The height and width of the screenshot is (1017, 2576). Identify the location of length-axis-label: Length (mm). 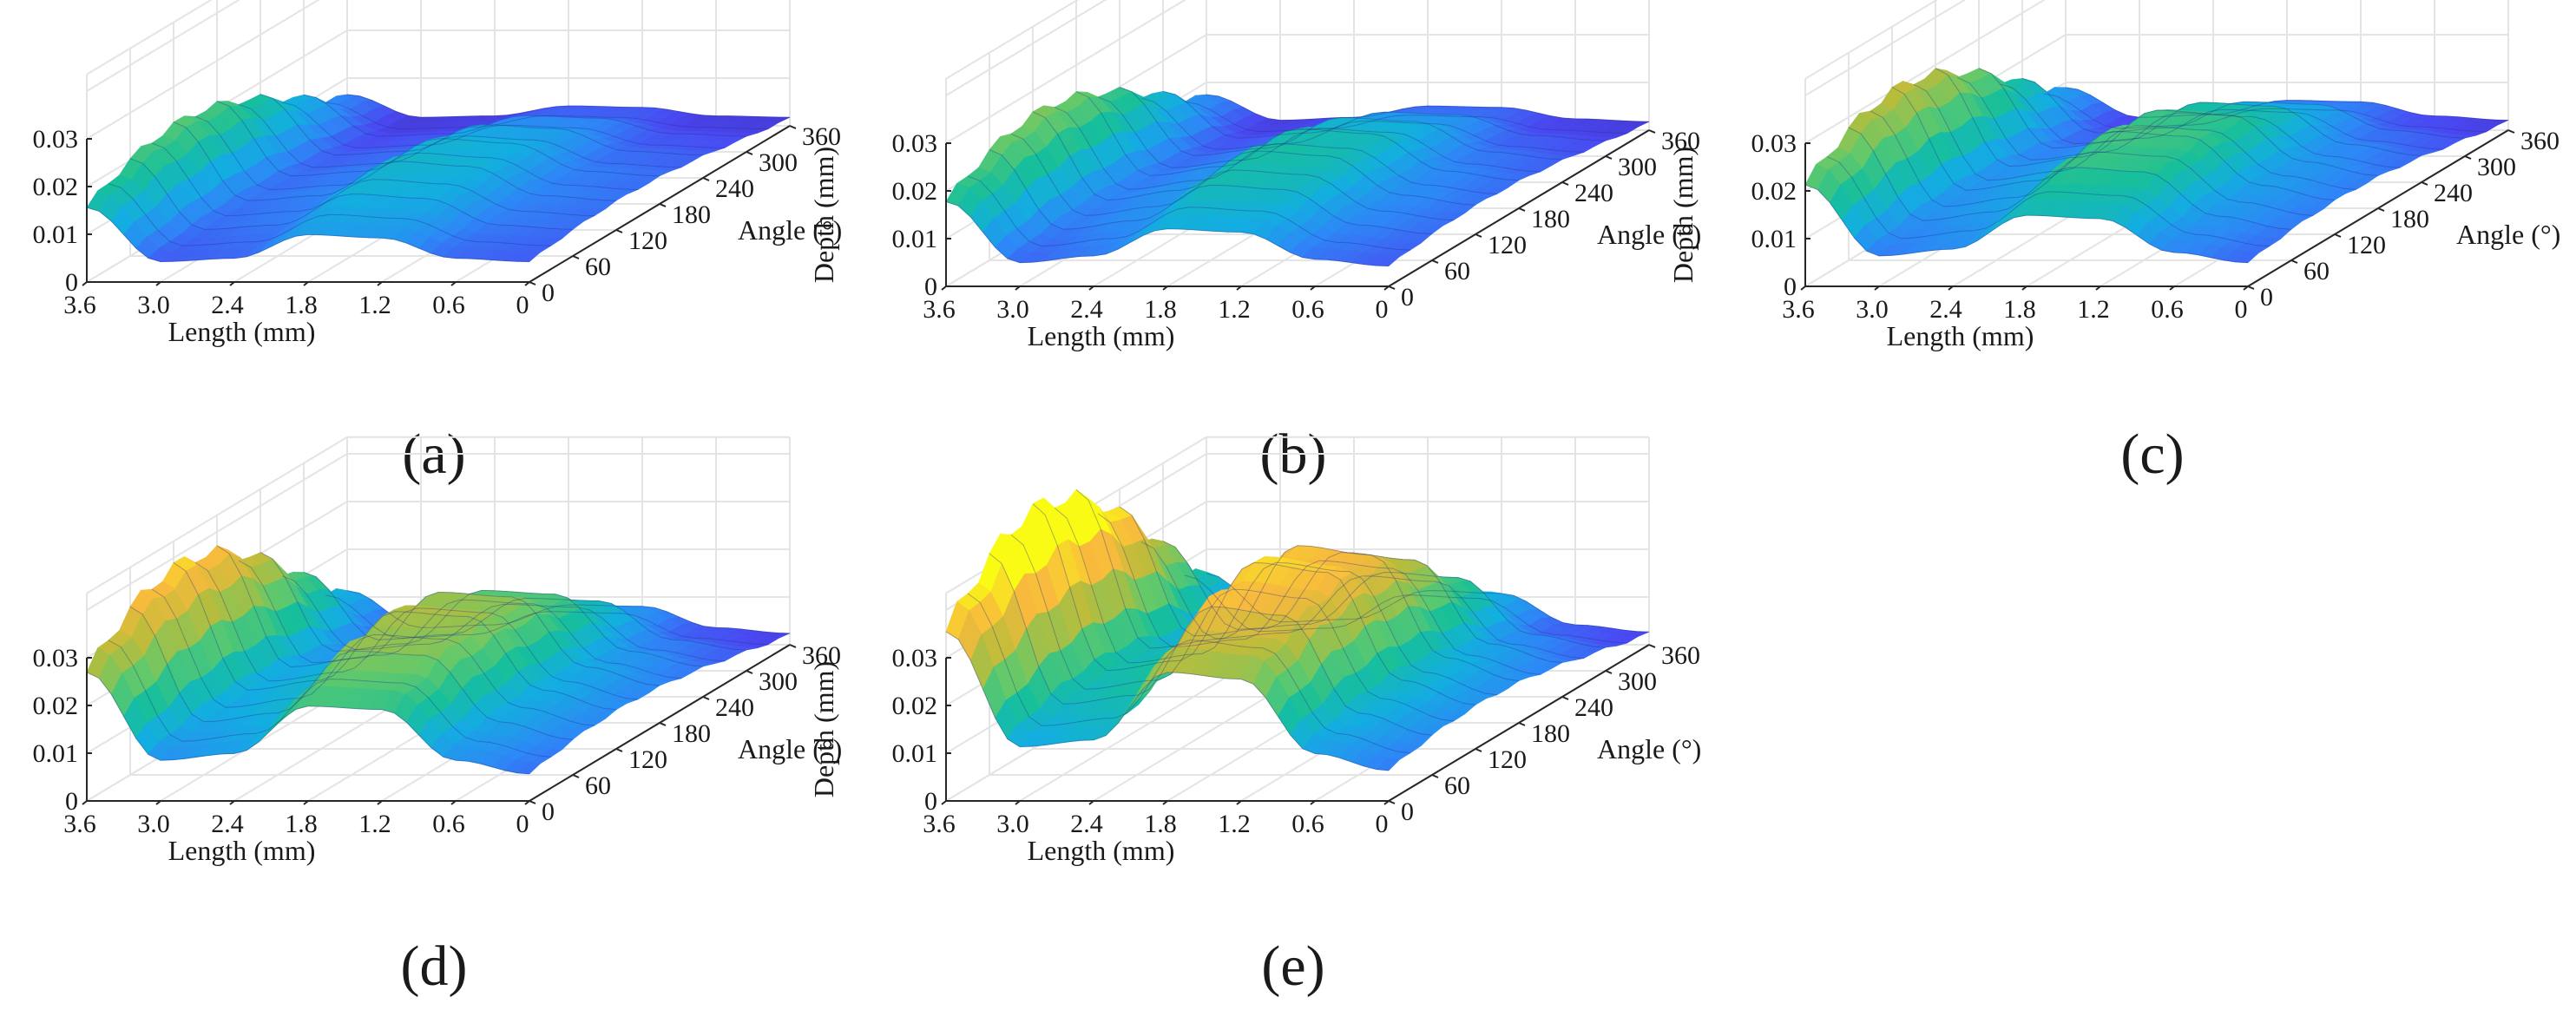
(242, 850).